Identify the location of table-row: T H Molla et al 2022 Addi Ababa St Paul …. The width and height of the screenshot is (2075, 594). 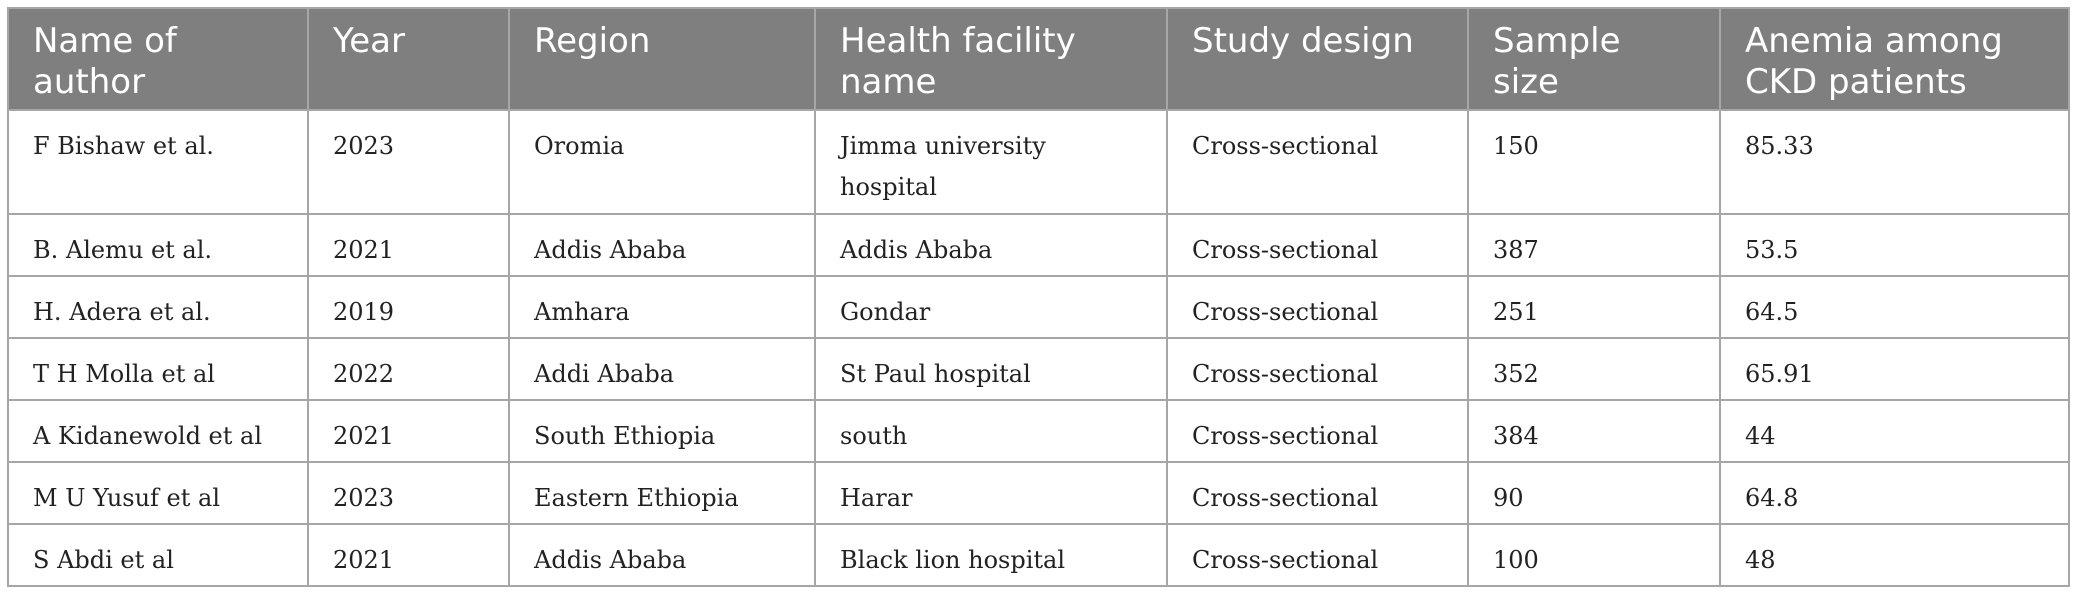
(1038, 369).